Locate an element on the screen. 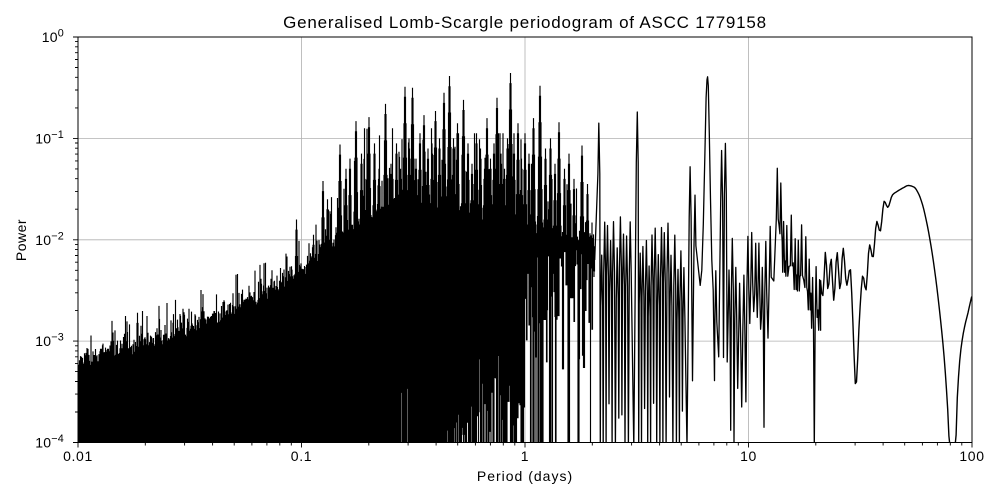 The image size is (1000, 500). svg-text: 10⁻¹ is located at coordinates (49, 138).